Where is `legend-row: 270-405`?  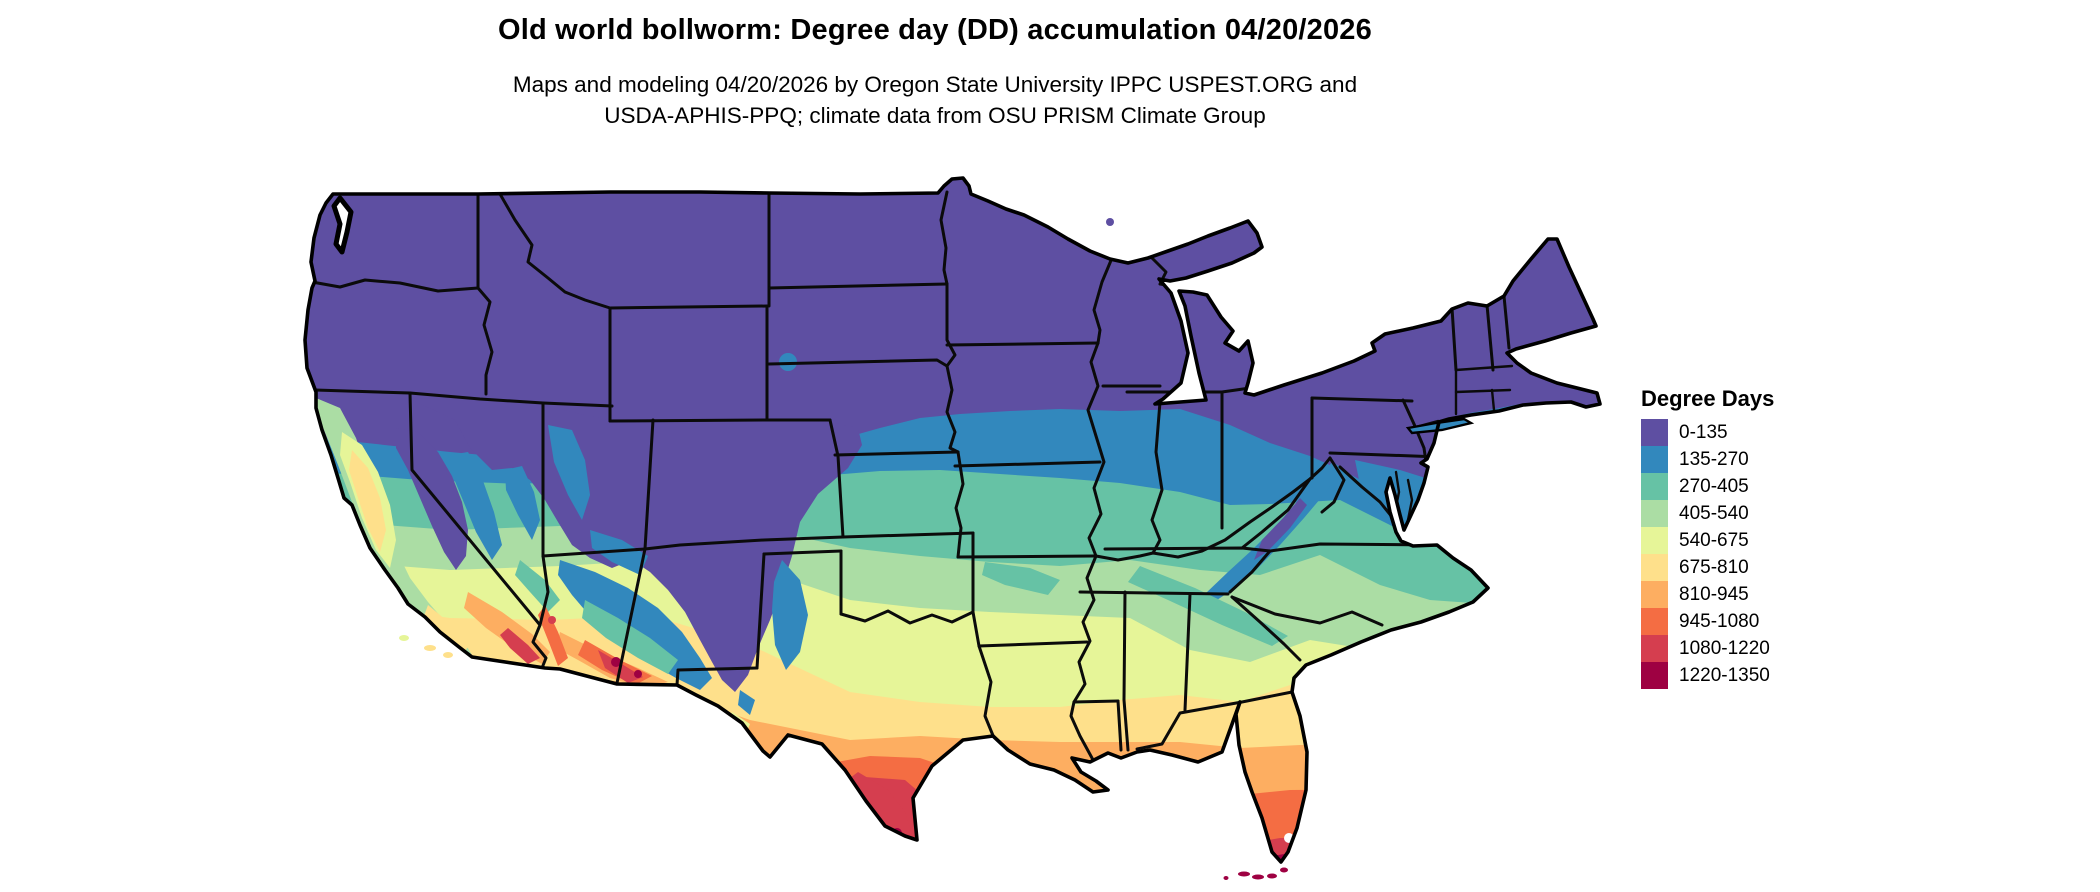
legend-row: 270-405 is located at coordinates (1707, 486).